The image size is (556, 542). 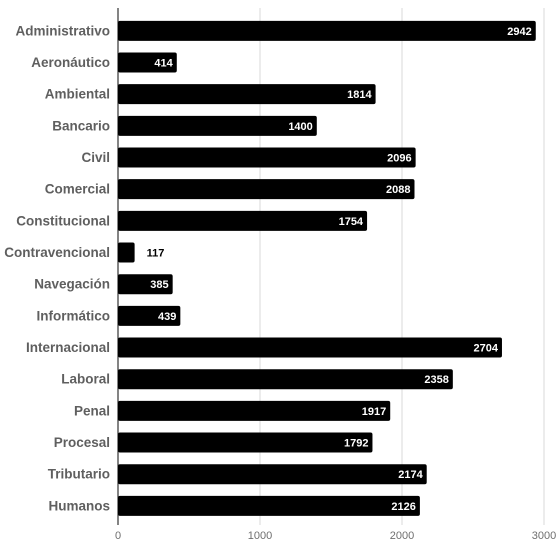 I want to click on value-label: 117, so click(x=156, y=254).